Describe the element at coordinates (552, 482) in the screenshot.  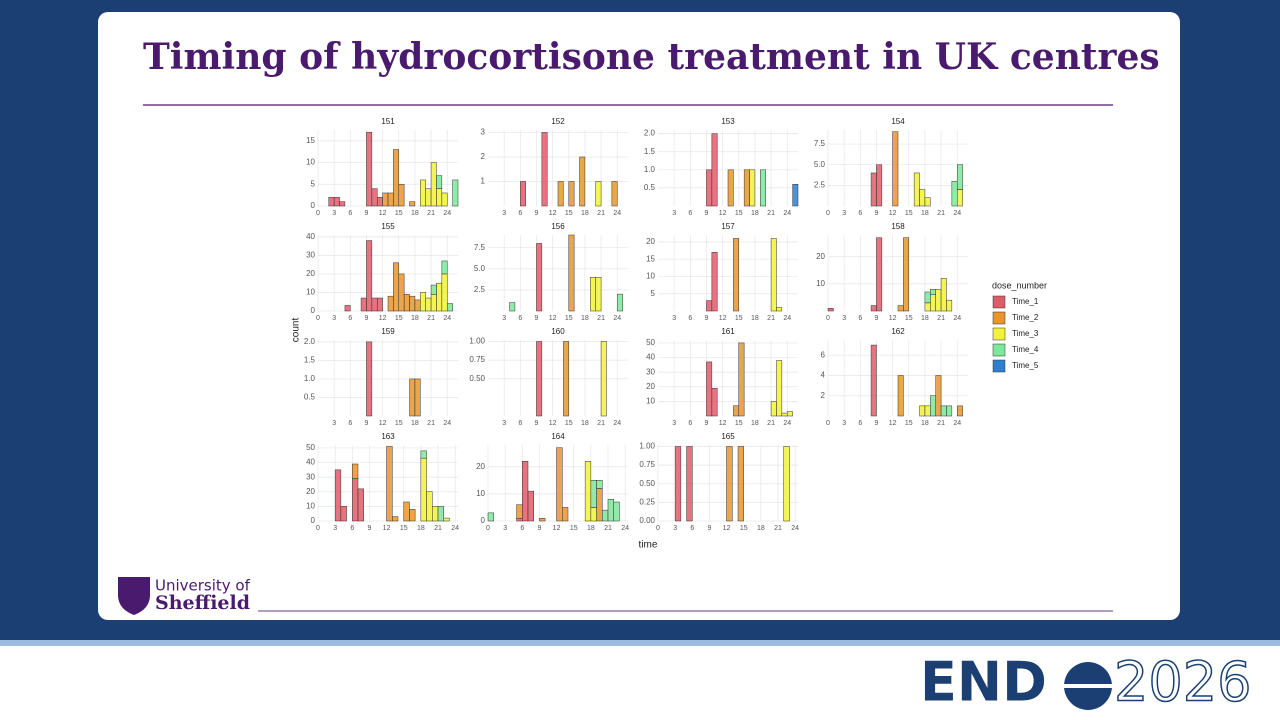
I see `facet: 164 0 10 20 0 3 6 9 12 15 18 21 24` at that location.